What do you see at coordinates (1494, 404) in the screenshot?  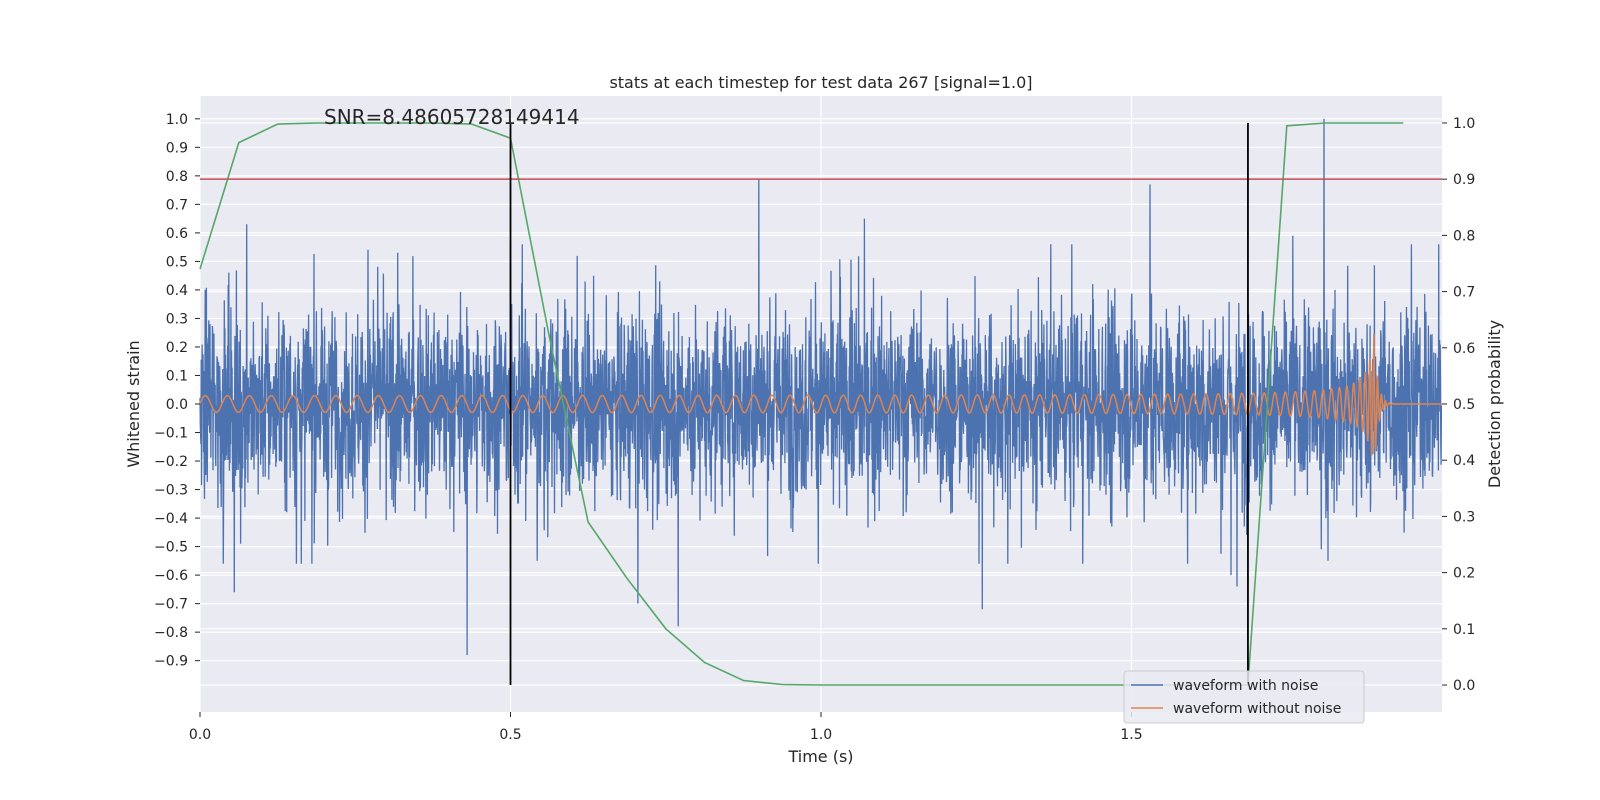 I see `y2-axis-label: Detection probability` at bounding box center [1494, 404].